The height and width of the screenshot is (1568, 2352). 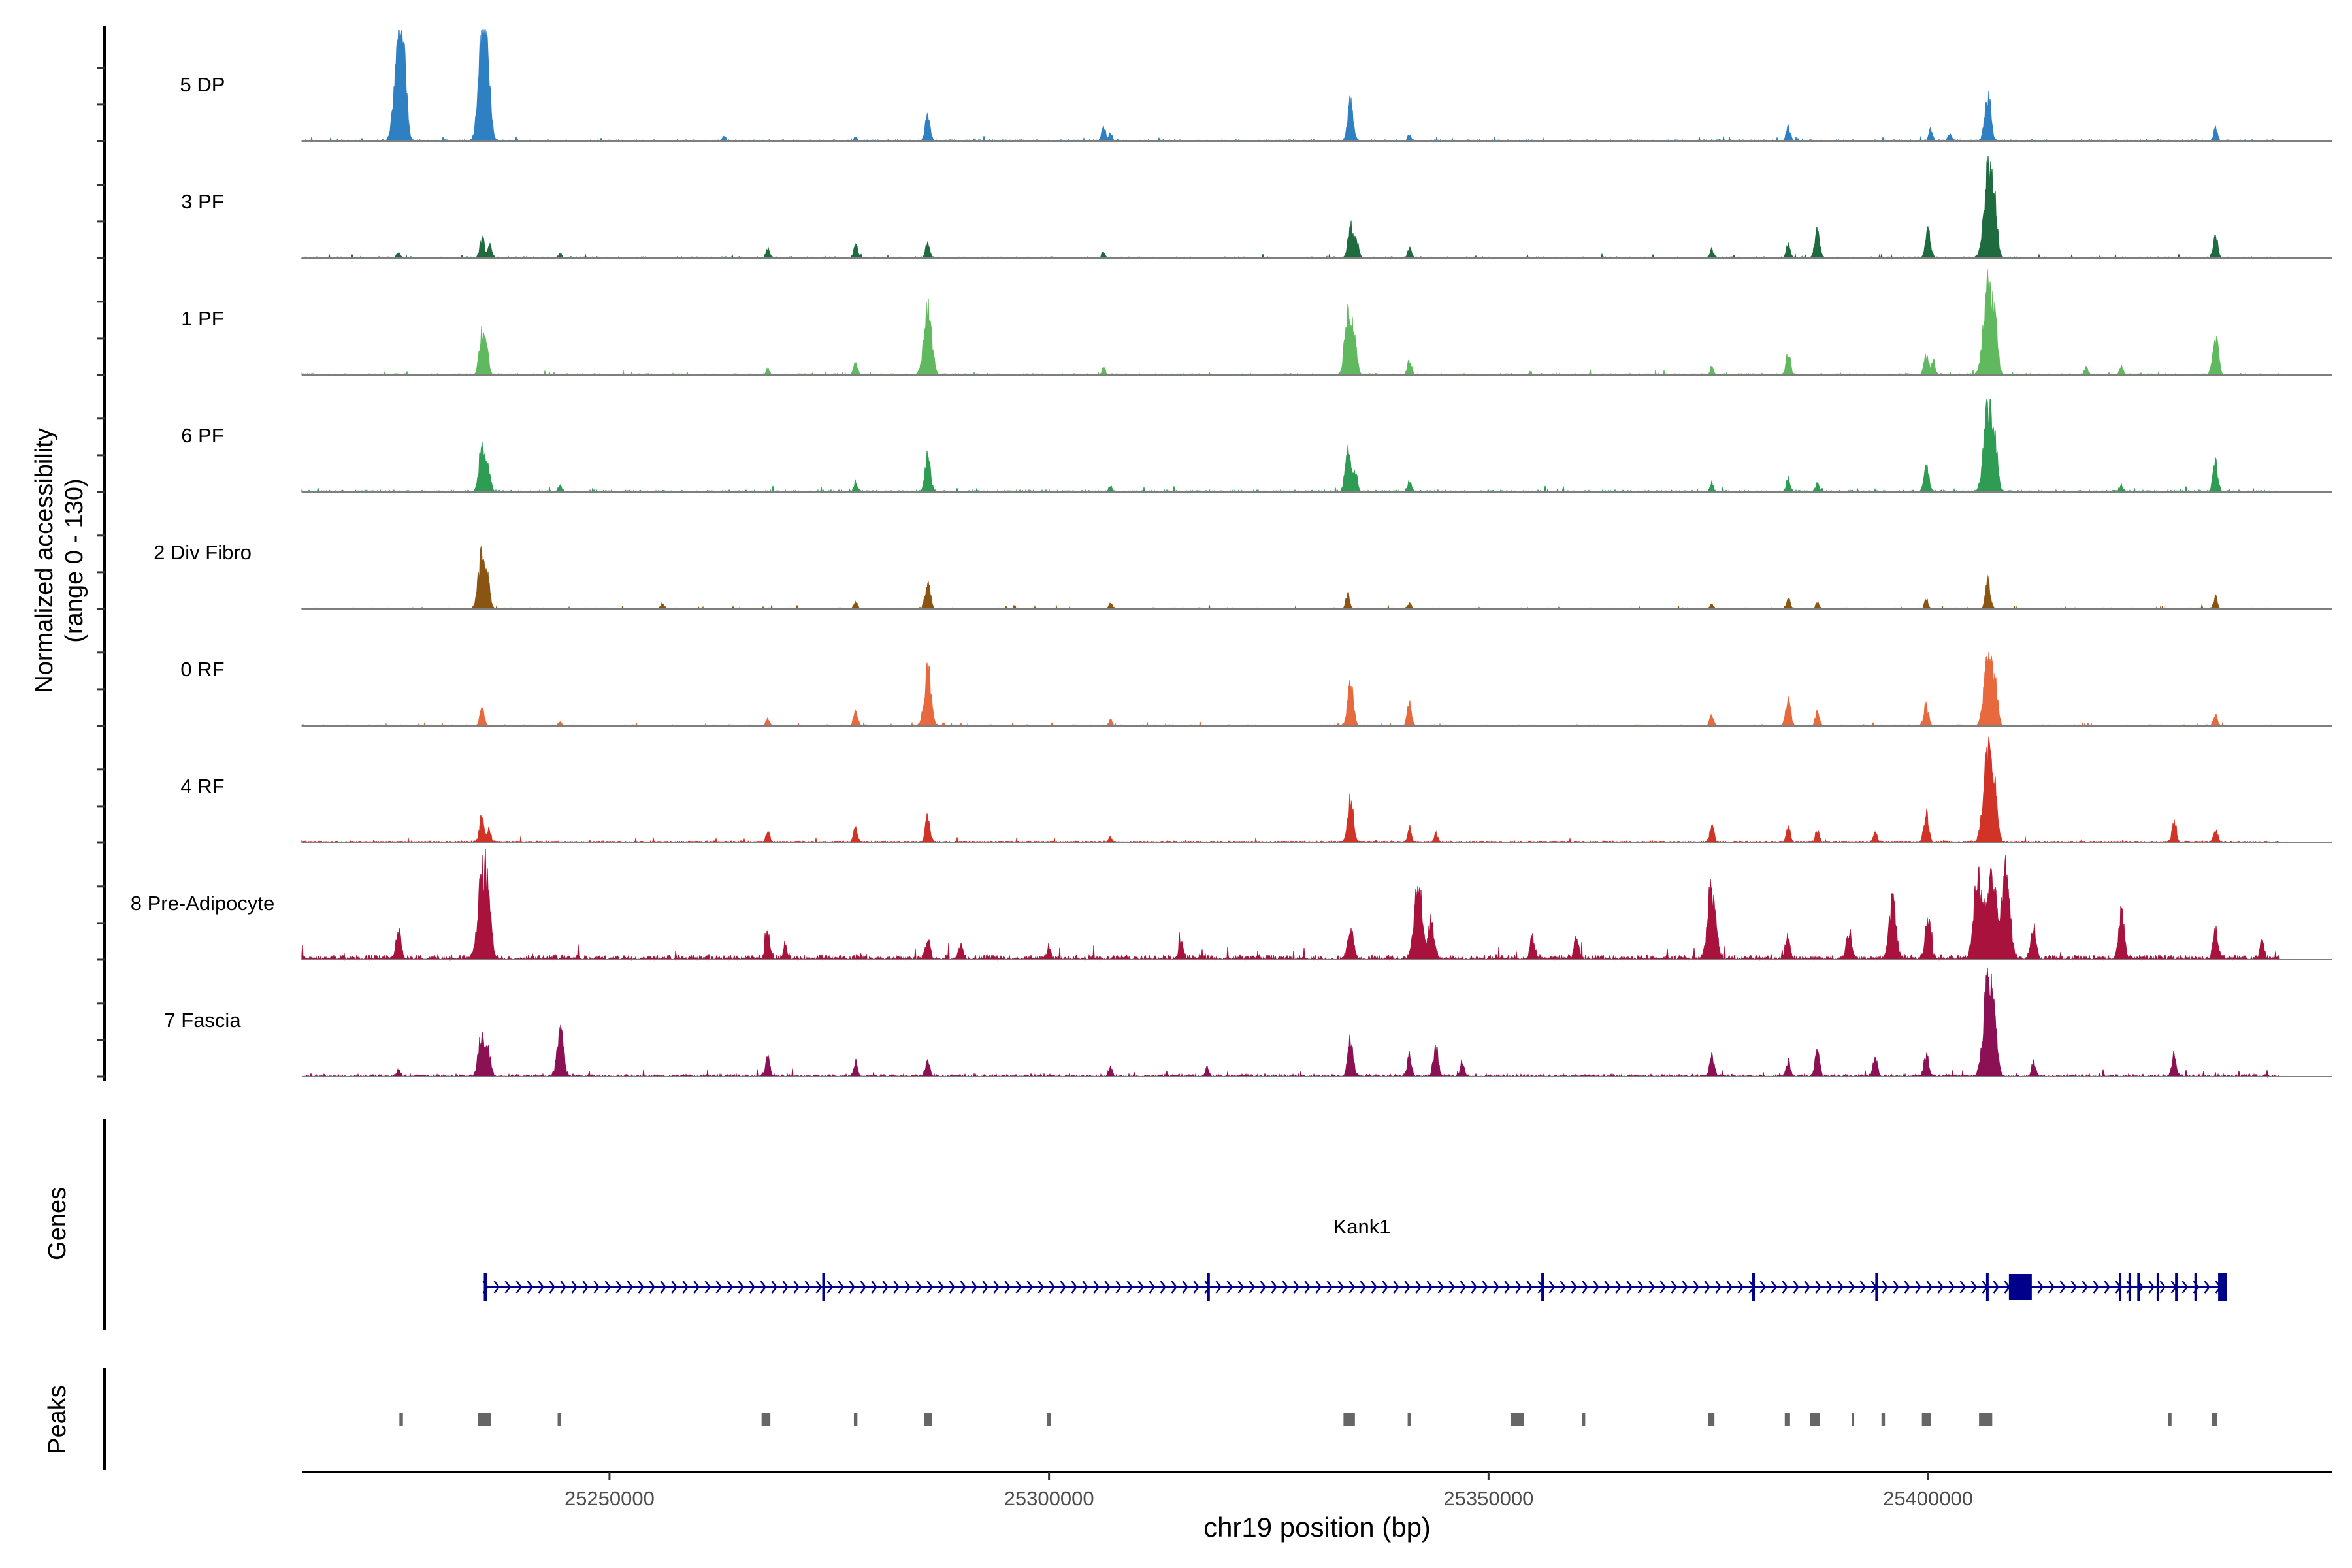 I want to click on track-6-pf, so click(x=1316, y=446).